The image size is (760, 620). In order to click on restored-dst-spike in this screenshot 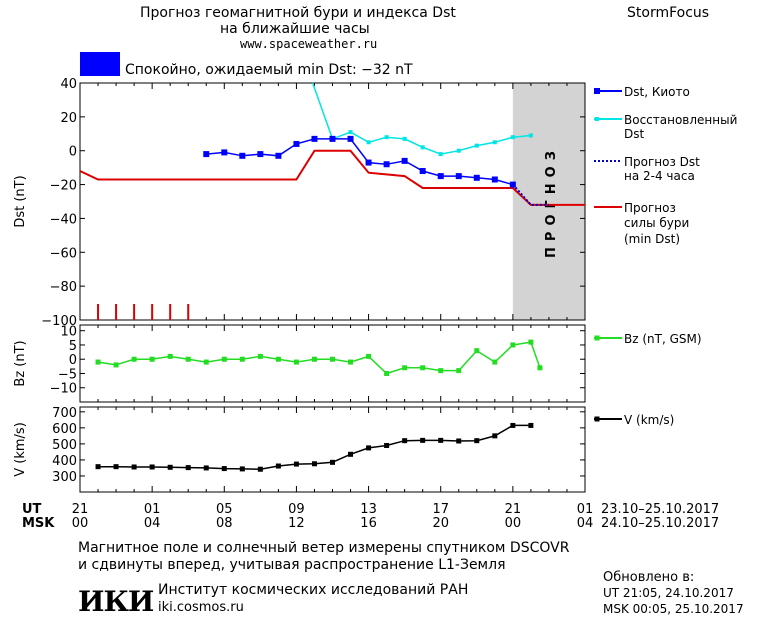, I will do `click(322, 111)`.